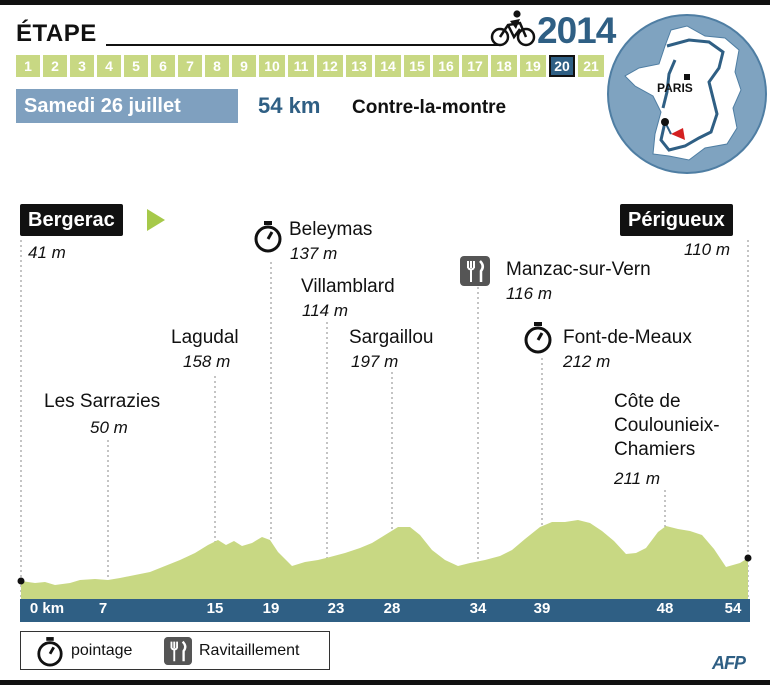  Describe the element at coordinates (429, 107) in the screenshot. I see `stage-type: Contre-la-montre` at that location.